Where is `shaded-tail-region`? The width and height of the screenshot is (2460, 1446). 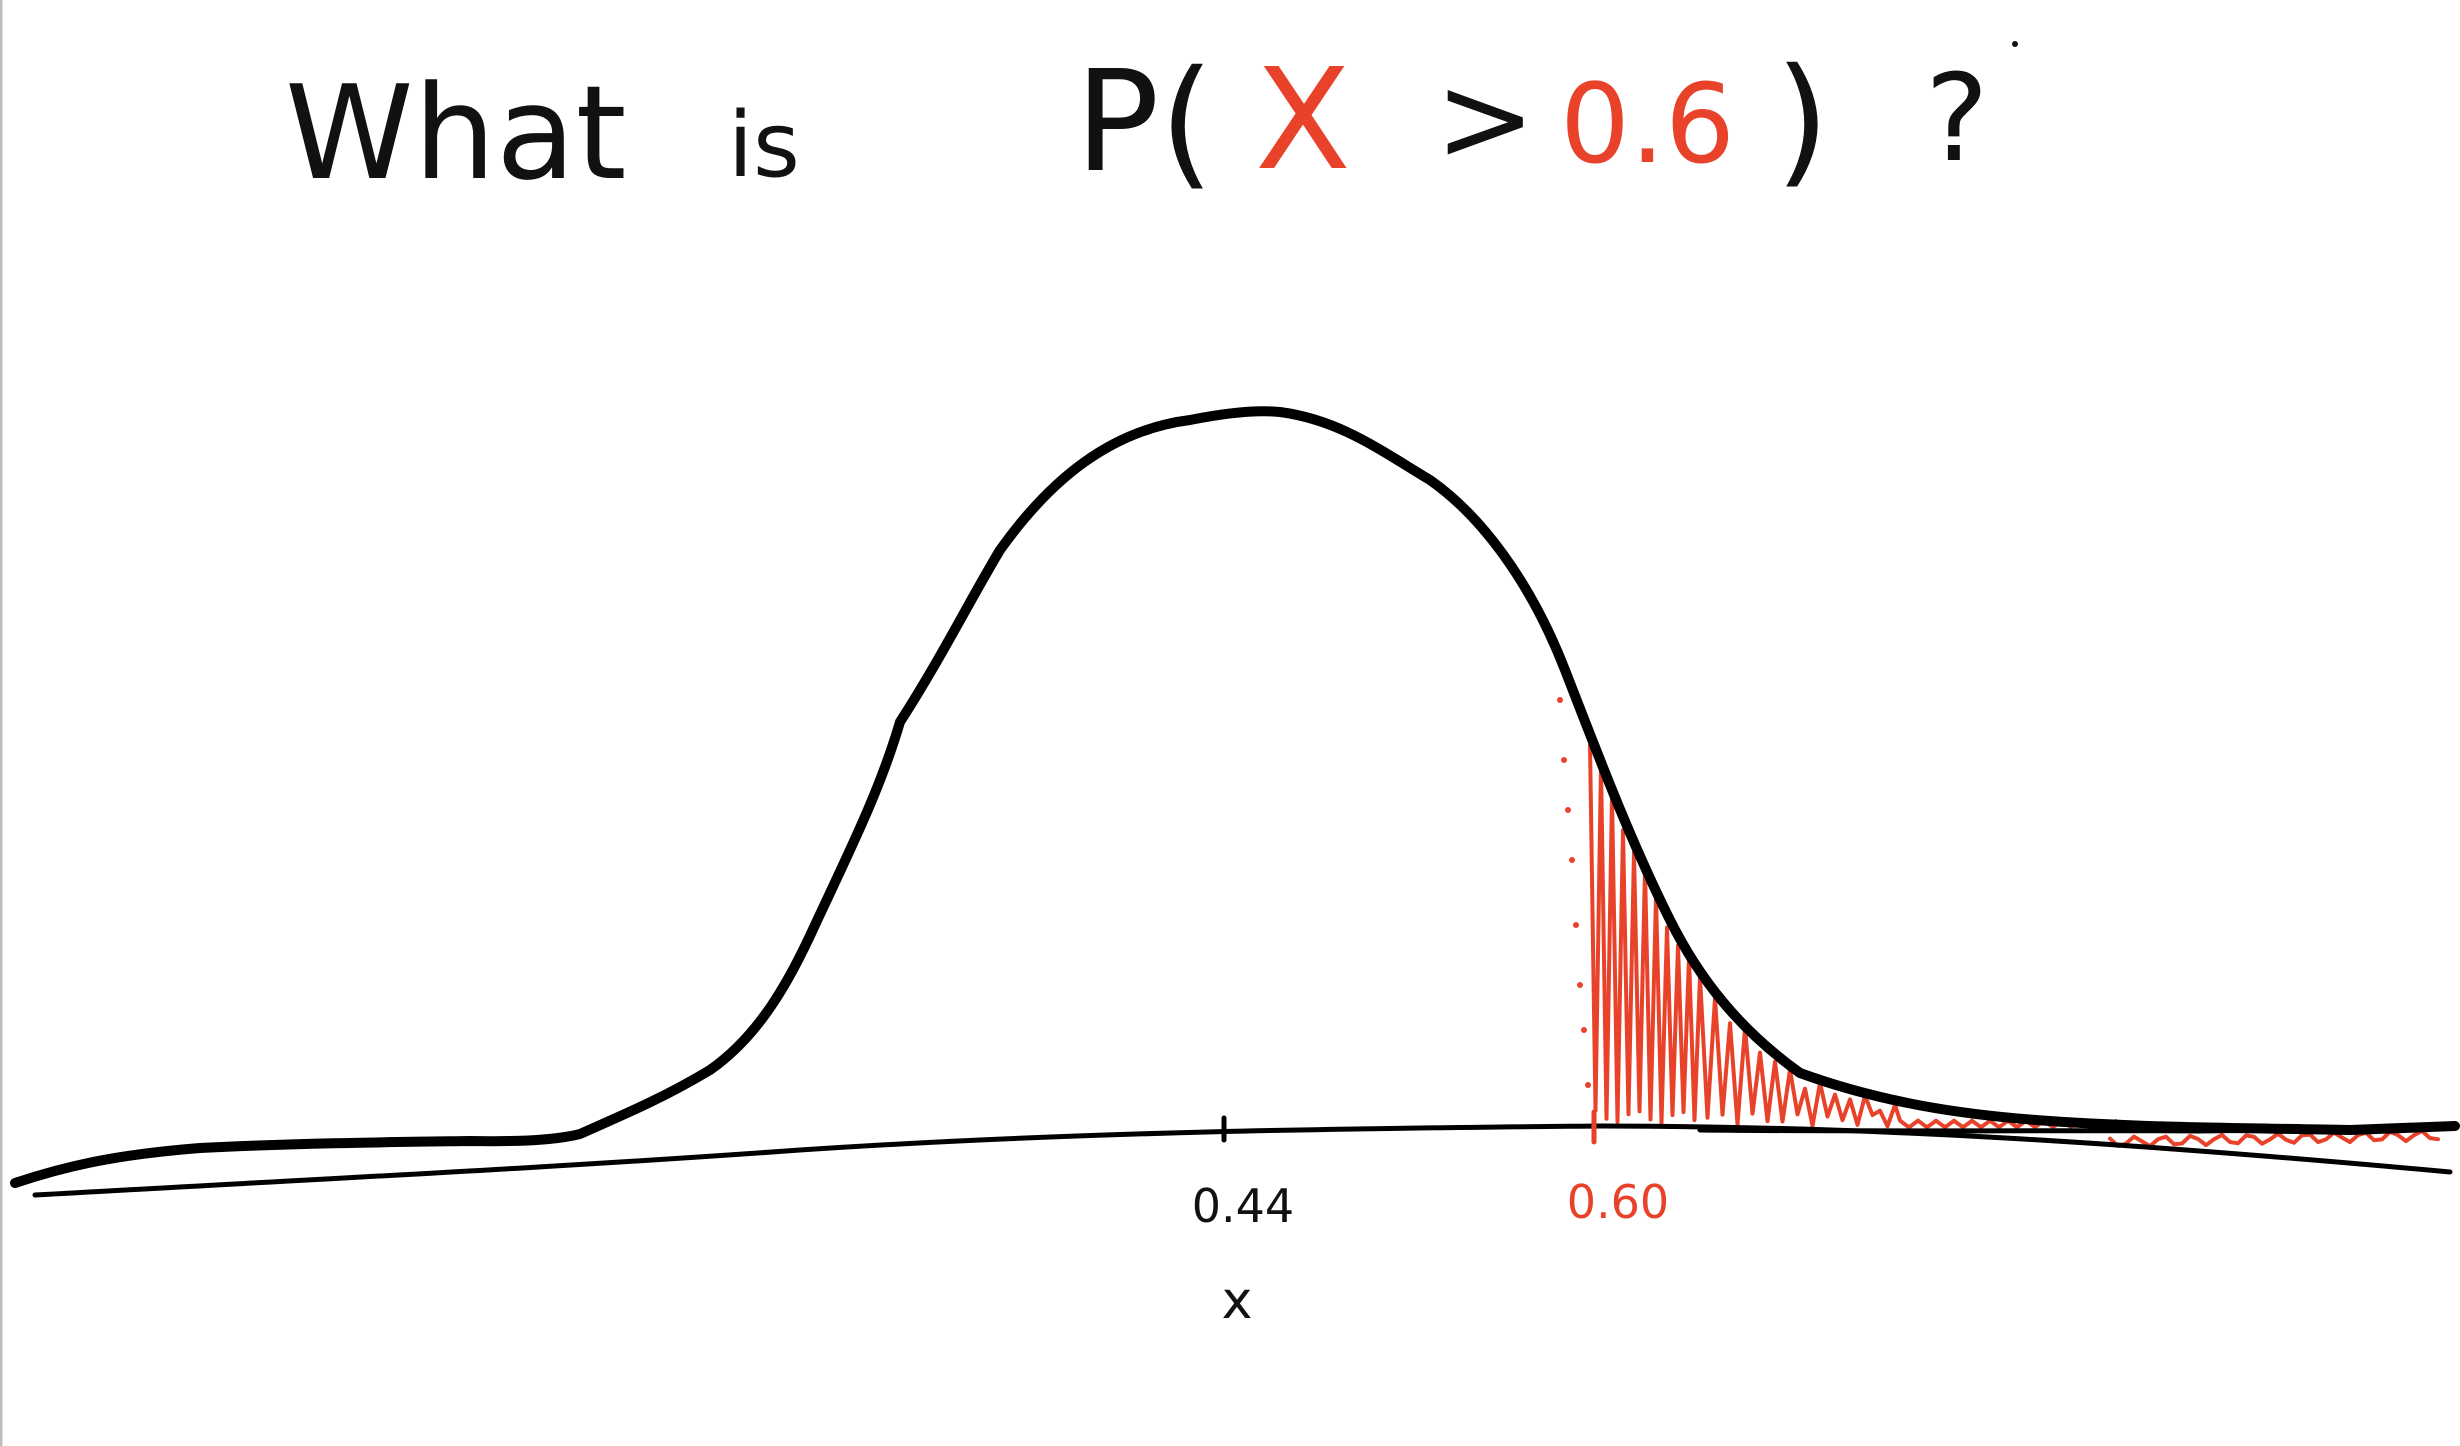
shaded-tail-region is located at coordinates (1998, 923).